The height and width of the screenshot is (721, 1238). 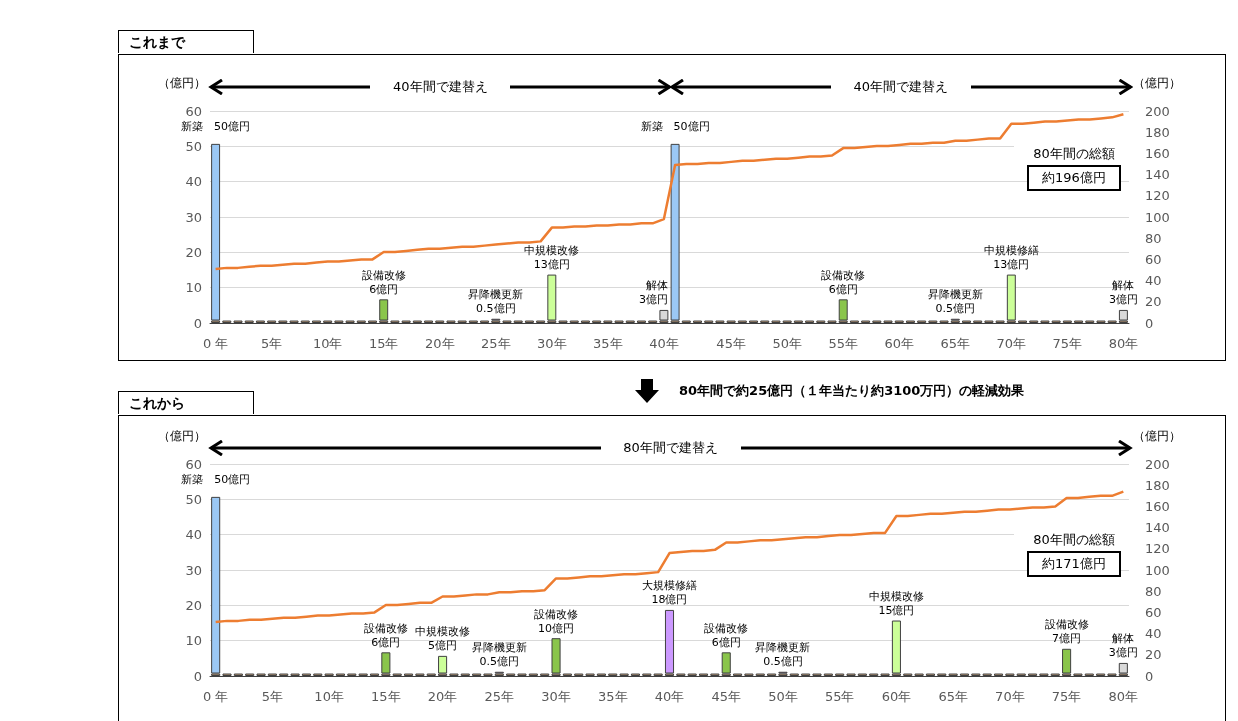 I want to click on annotation: 約196億円, so click(x=1074, y=178).